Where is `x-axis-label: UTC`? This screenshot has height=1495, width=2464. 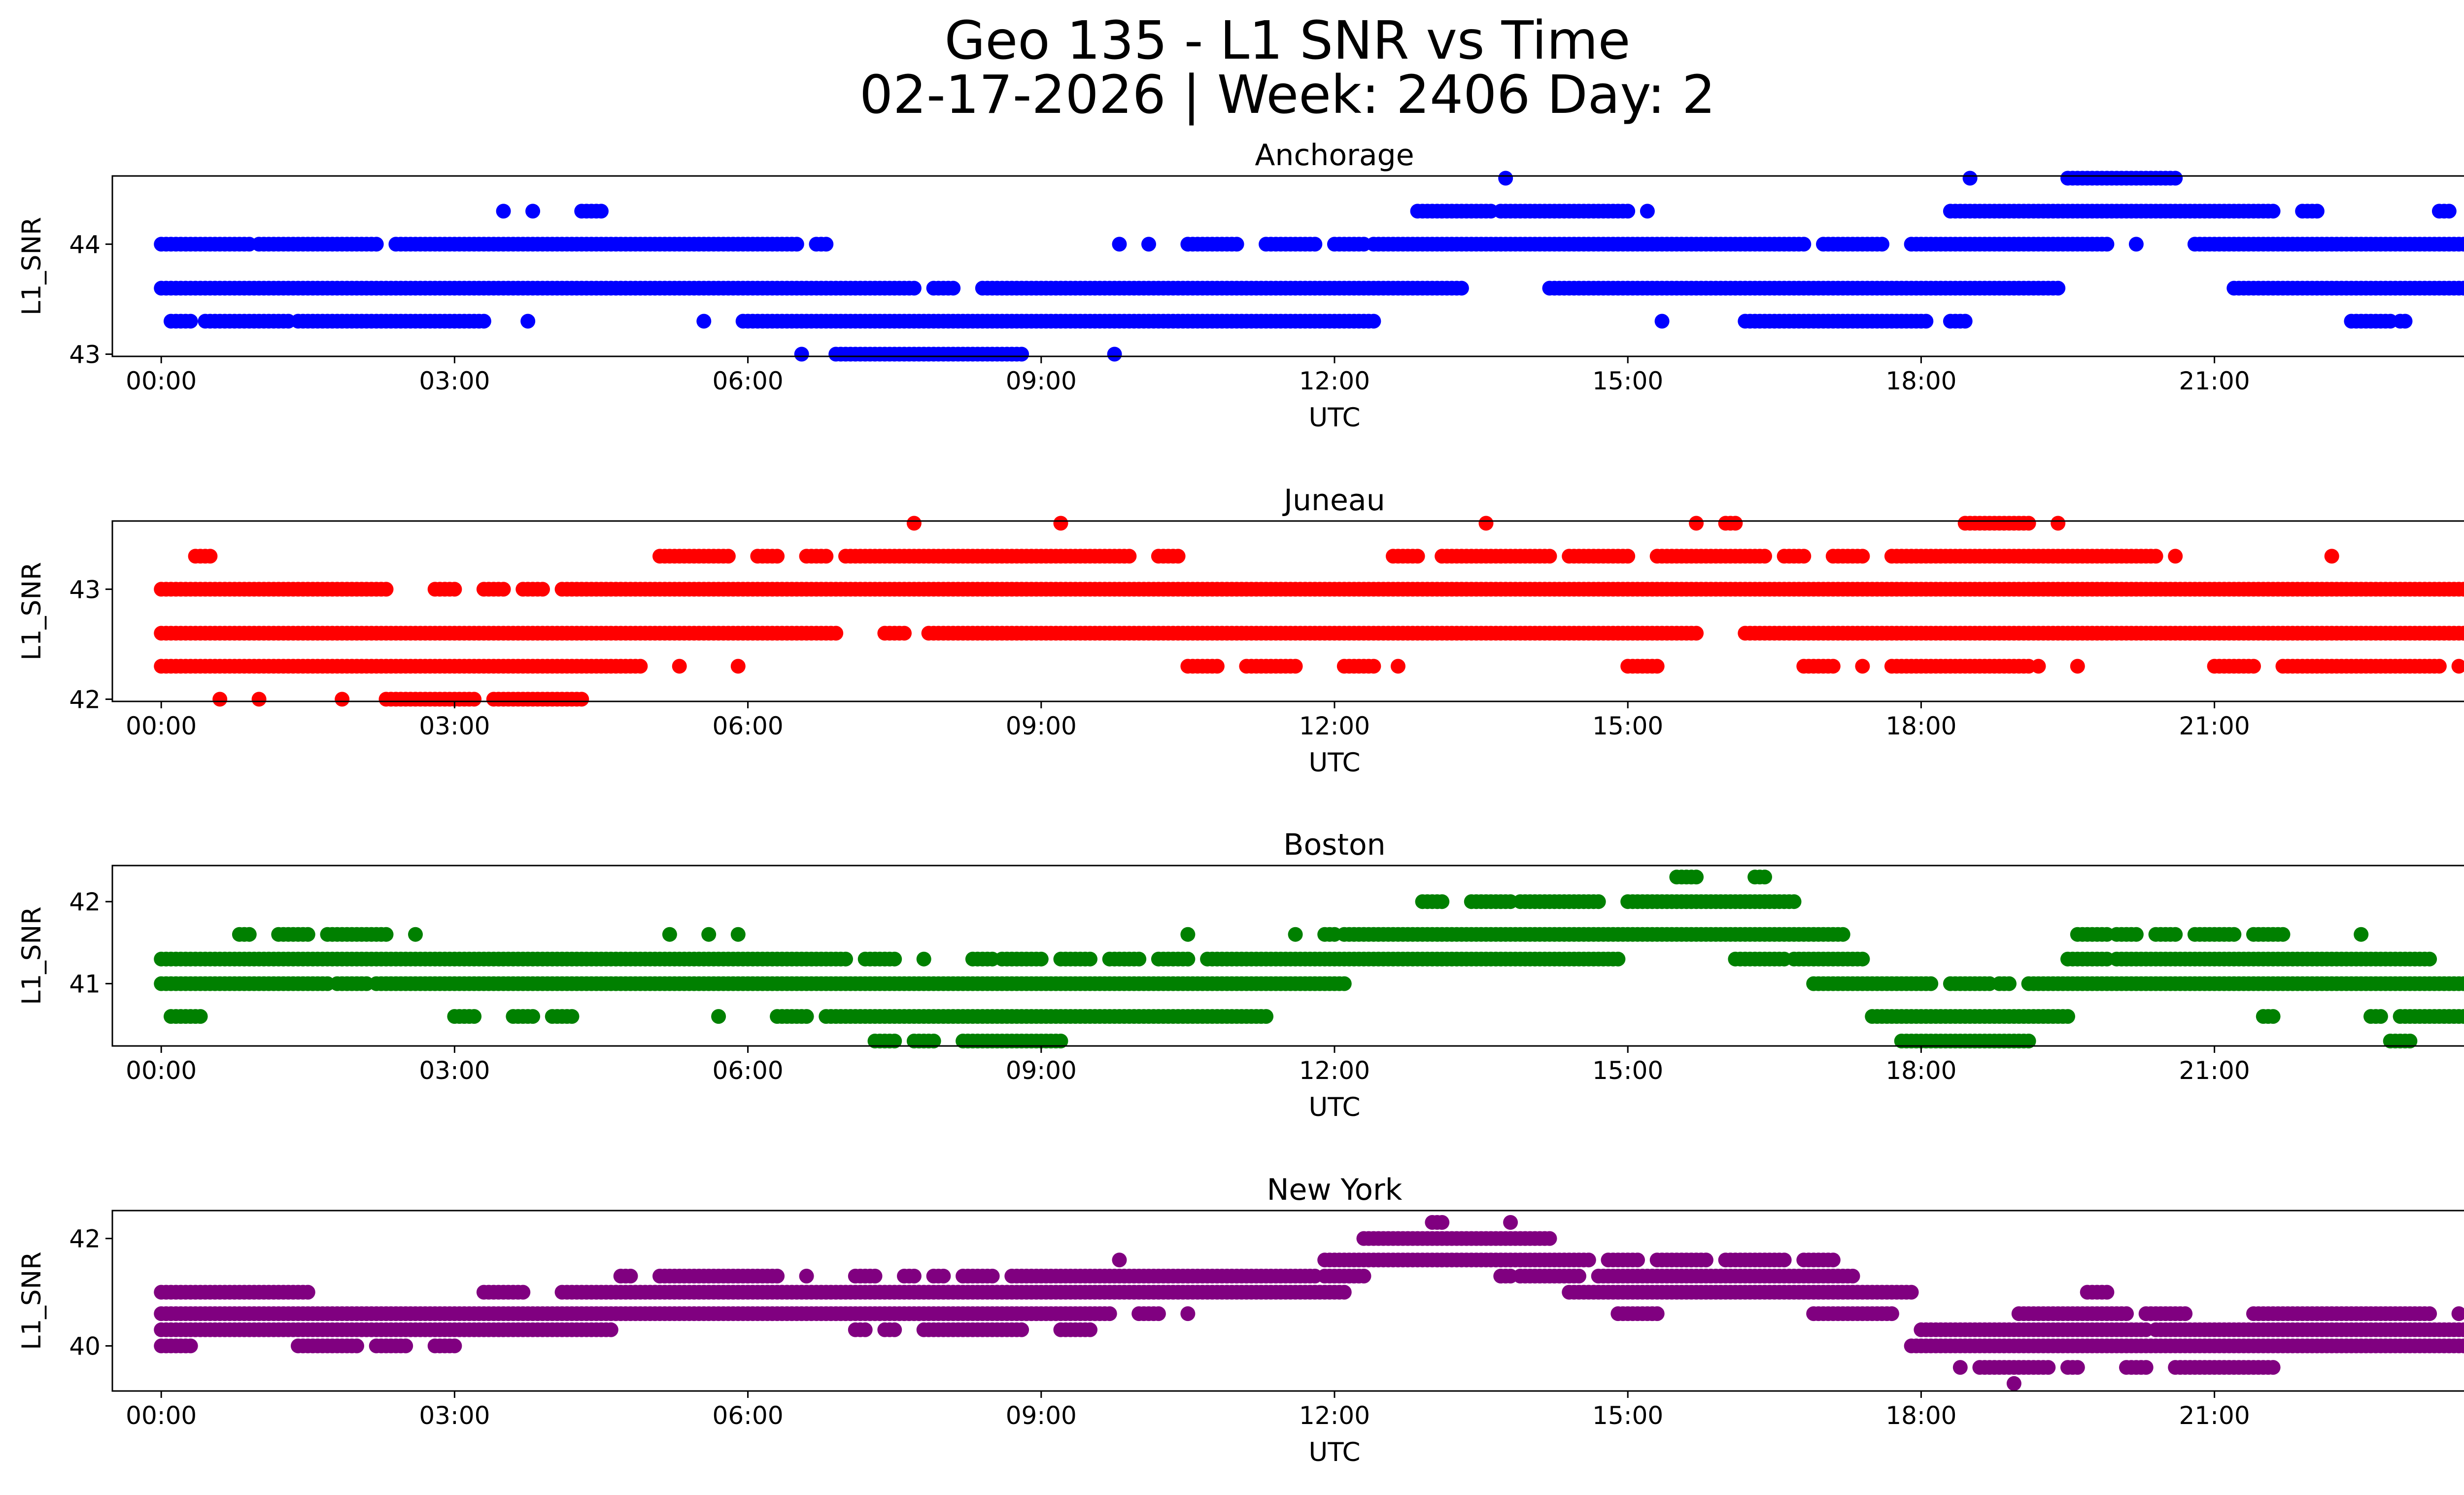 x-axis-label: UTC is located at coordinates (1334, 418).